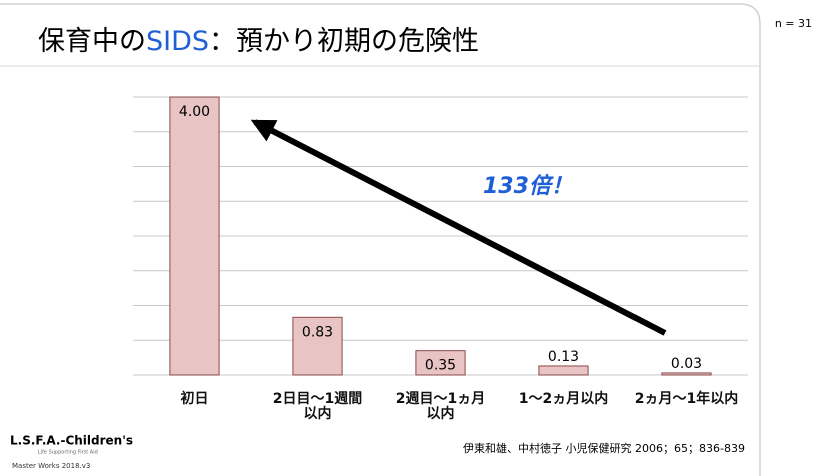 This screenshot has width=837, height=476. I want to click on value-label: 4.00, so click(194, 112).